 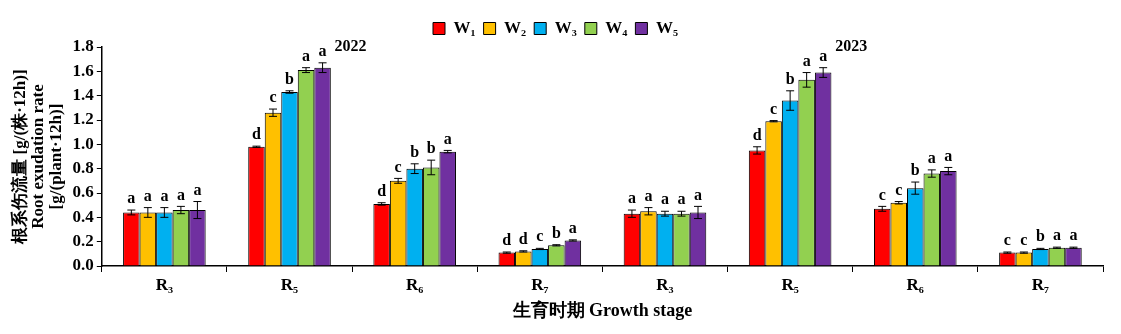 What do you see at coordinates (666, 27) in the screenshot?
I see `legend-label: W₅` at bounding box center [666, 27].